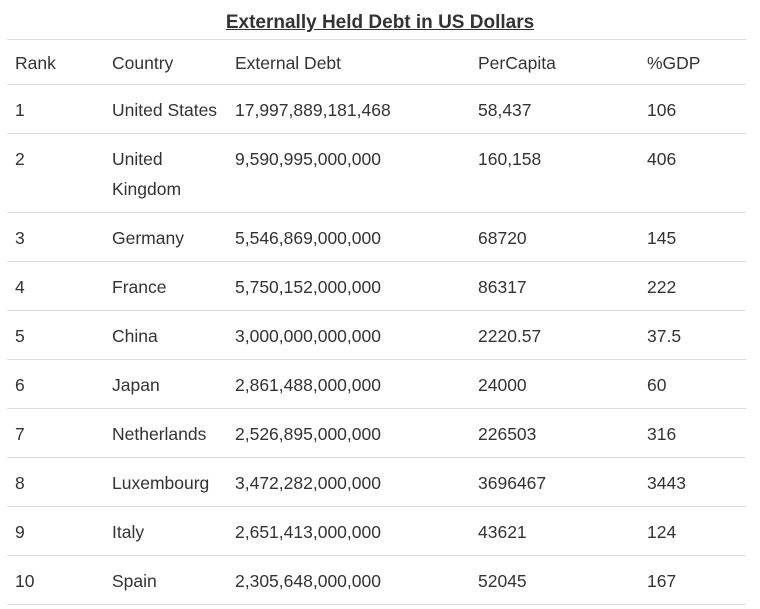  I want to click on cell-external-debt: 5,750,152,000,000, so click(348, 286).